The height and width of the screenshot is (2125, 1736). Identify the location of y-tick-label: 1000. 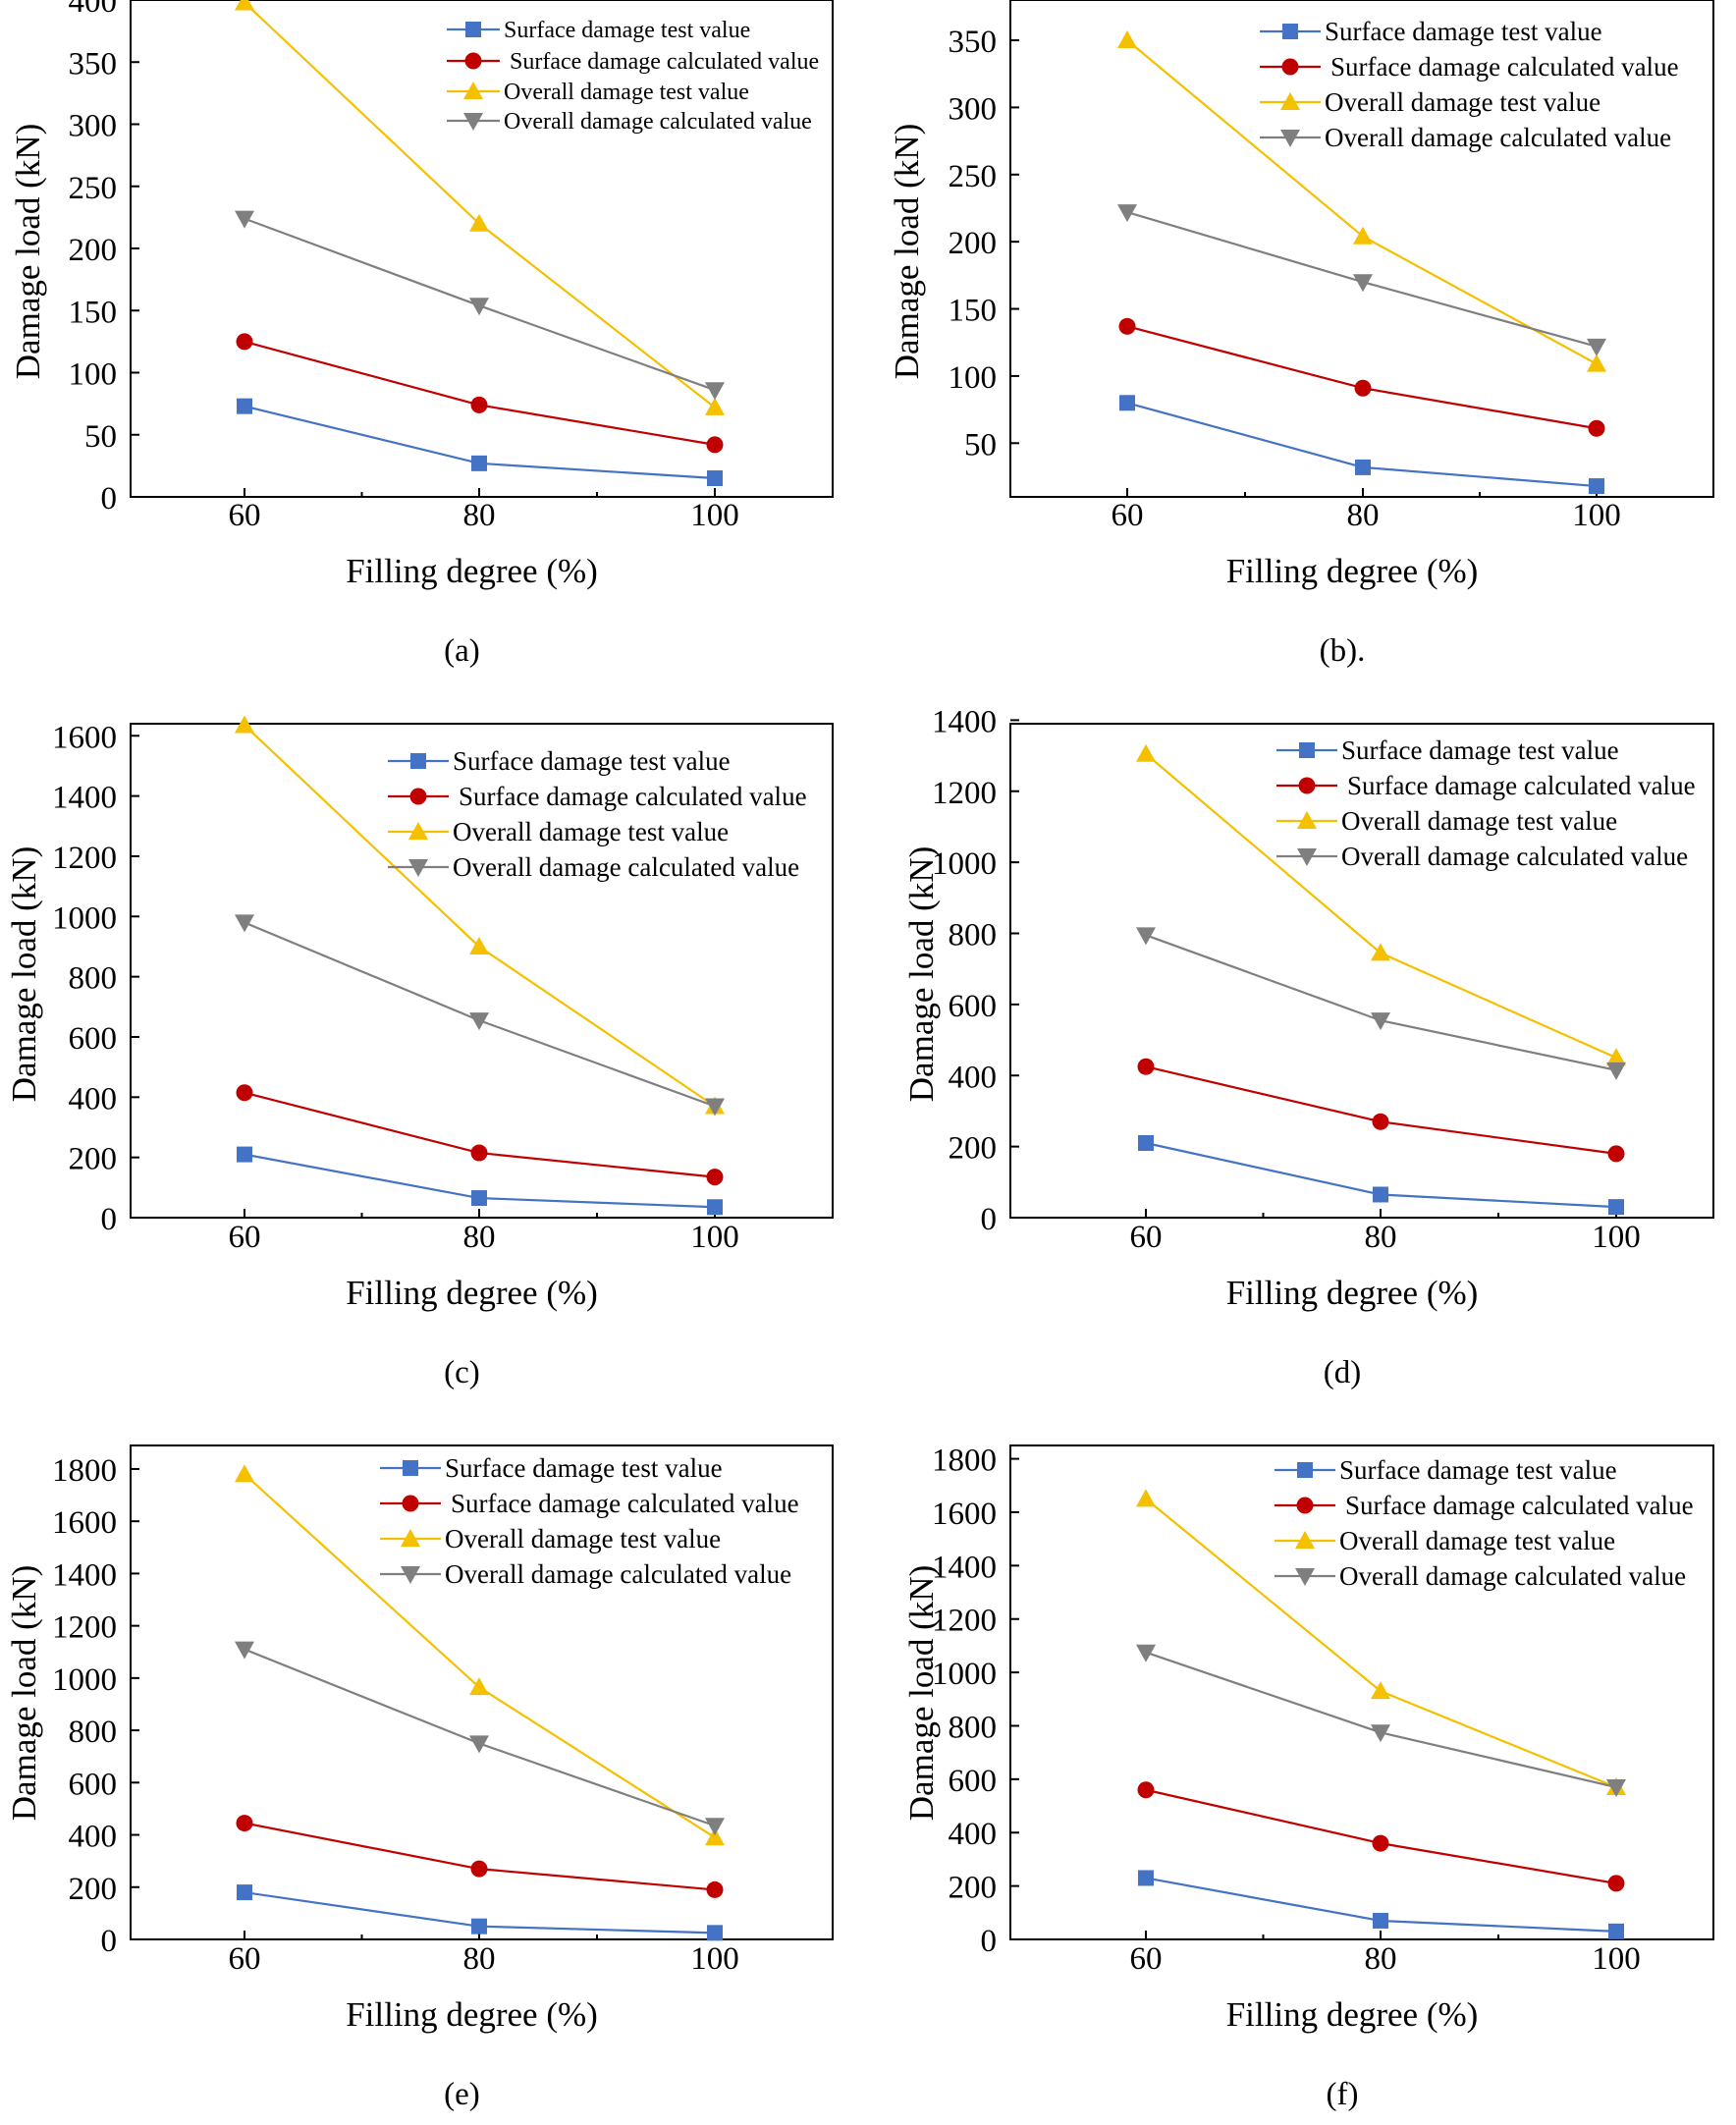
(964, 864).